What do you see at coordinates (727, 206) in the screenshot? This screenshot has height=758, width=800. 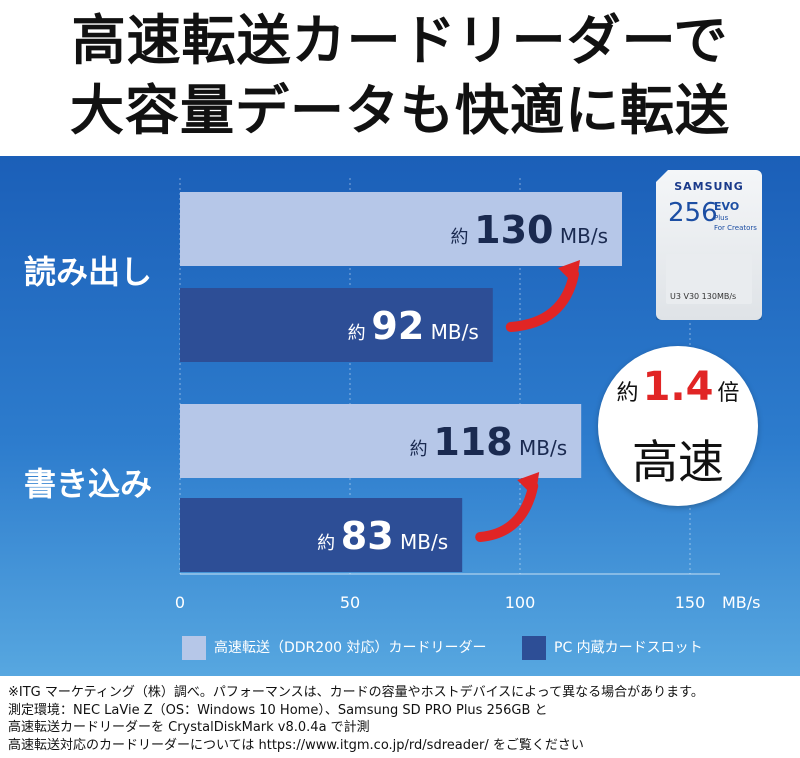 I see `card-line: EVO` at bounding box center [727, 206].